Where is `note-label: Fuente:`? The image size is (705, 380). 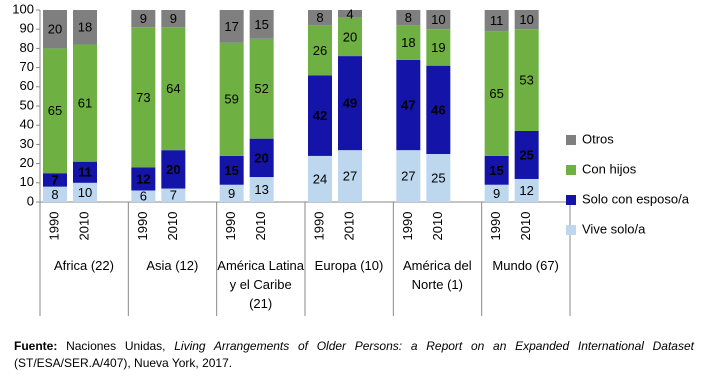 note-label: Fuente: is located at coordinates (36, 346).